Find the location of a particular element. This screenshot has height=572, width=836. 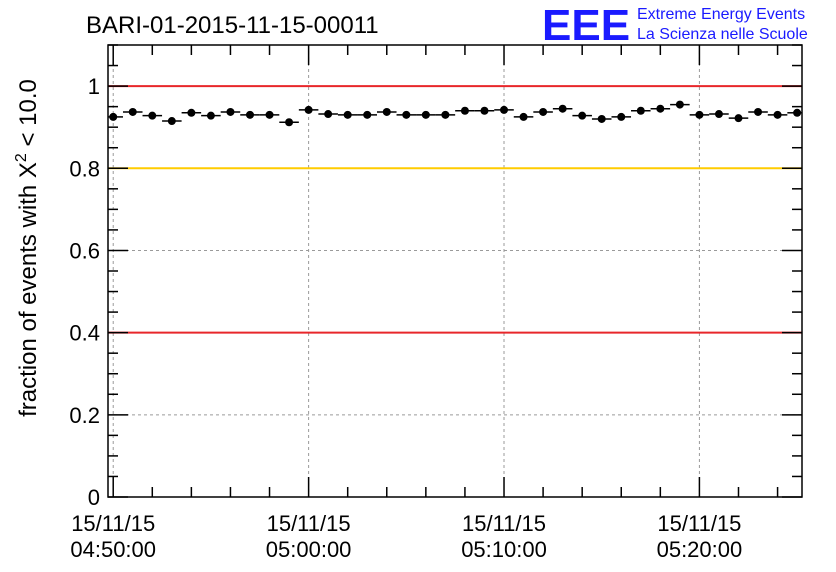

y-tick-label: 0.4 is located at coordinates (84, 333).